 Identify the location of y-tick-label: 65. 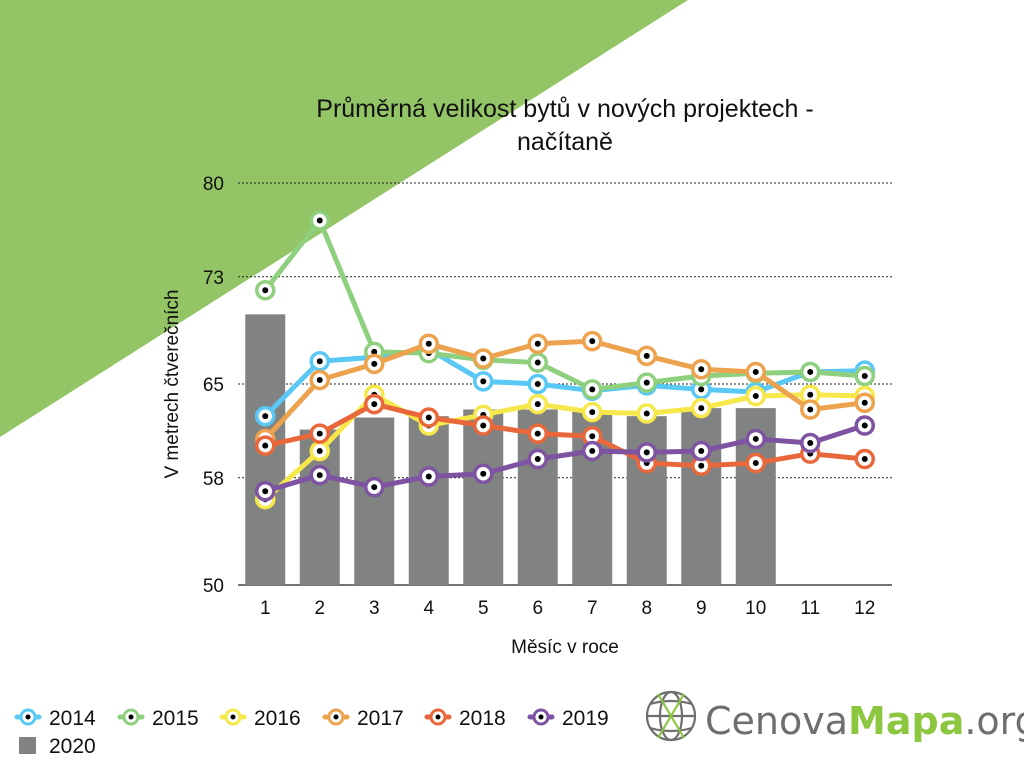
(213, 385).